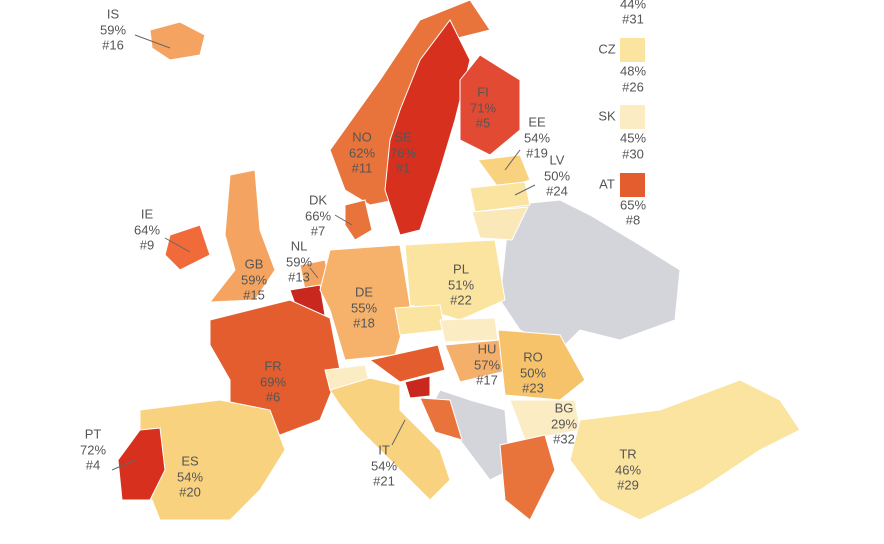  I want to click on legend-code: SK, so click(607, 115).